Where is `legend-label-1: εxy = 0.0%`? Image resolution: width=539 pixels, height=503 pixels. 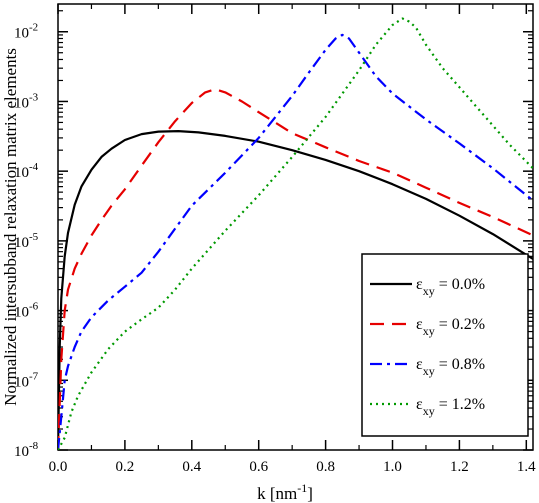
legend-label-1: εxy = 0.0% is located at coordinates (450, 287).